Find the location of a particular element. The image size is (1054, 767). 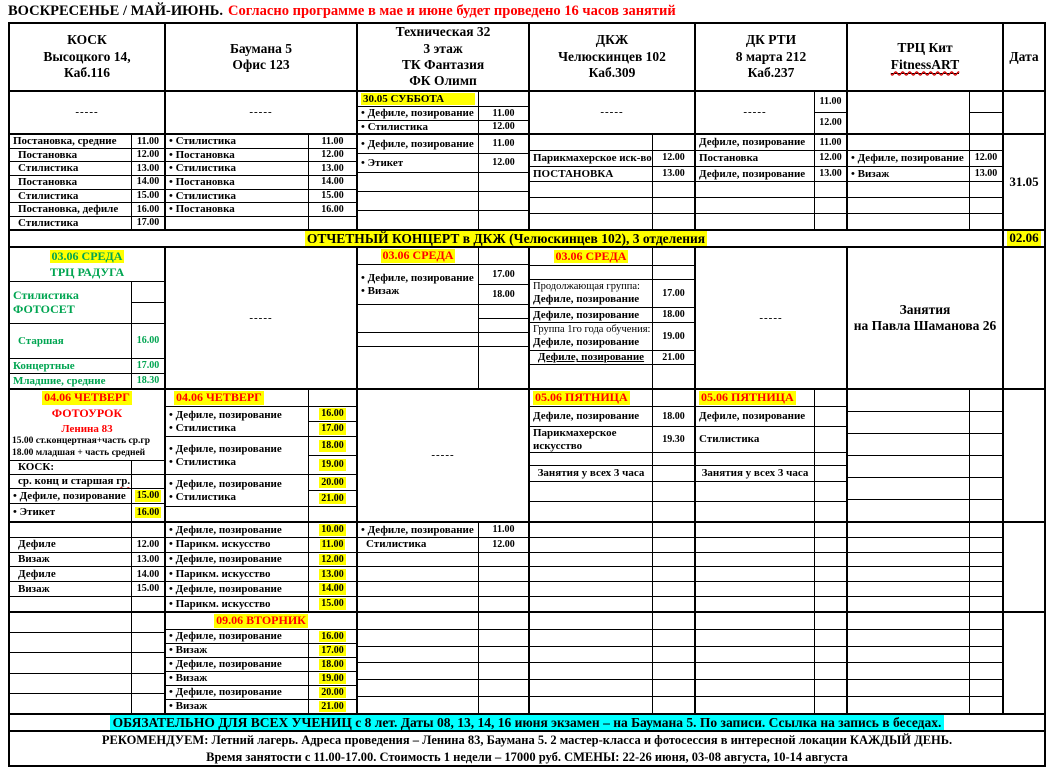

schedule-row: • Постановка 12.00 is located at coordinates (261, 154).